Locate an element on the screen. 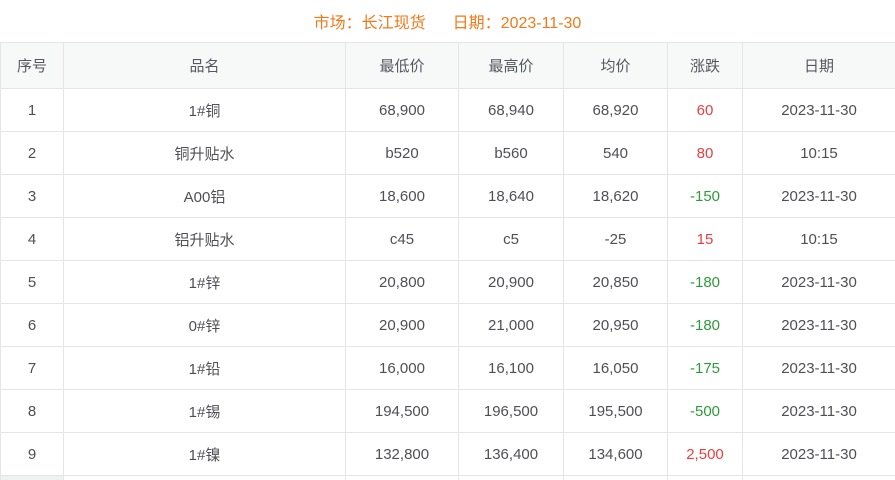 The image size is (895, 480). cell-high: 20,900 is located at coordinates (511, 282).